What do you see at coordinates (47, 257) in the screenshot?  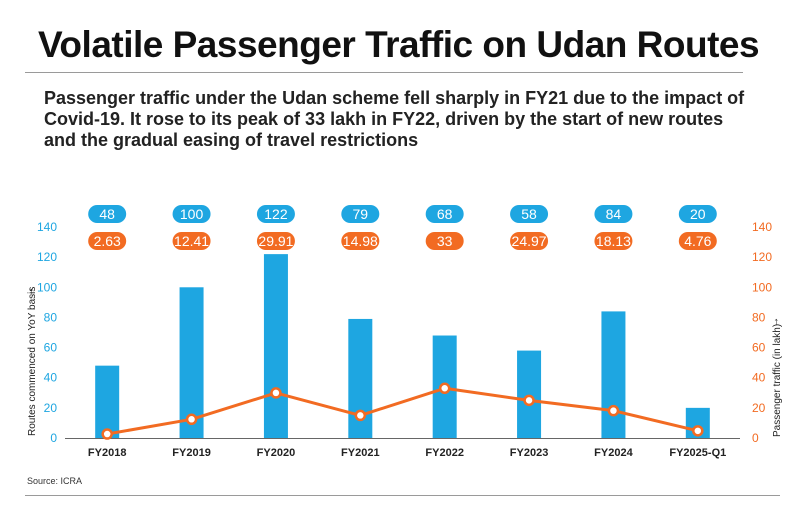 I see `y-left-tick-label: 120` at bounding box center [47, 257].